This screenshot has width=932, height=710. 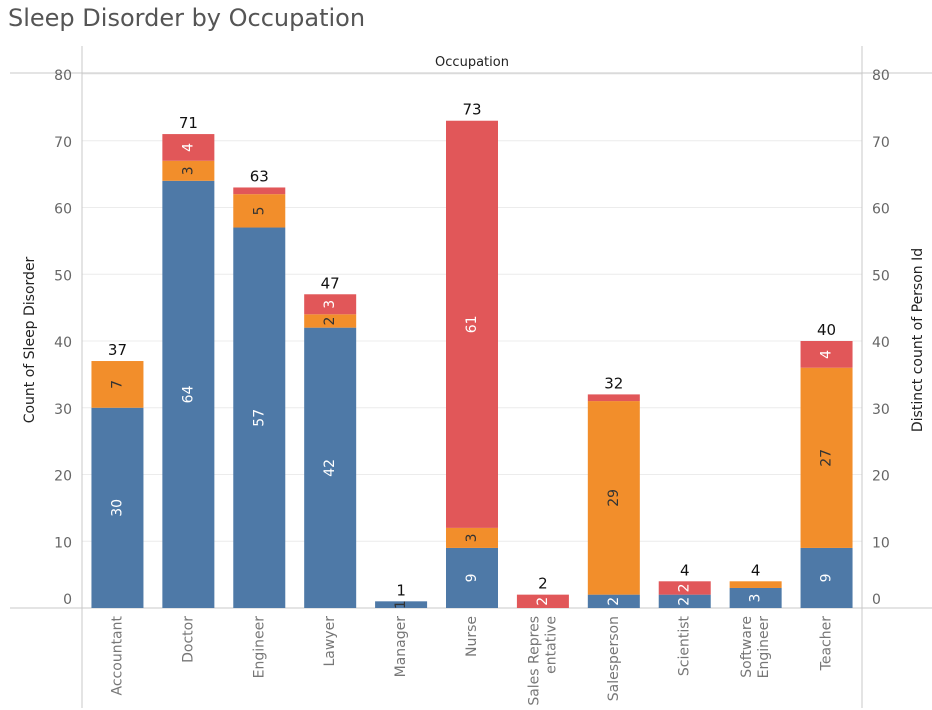 What do you see at coordinates (881, 210) in the screenshot?
I see `y-tick-label-right: 60` at bounding box center [881, 210].